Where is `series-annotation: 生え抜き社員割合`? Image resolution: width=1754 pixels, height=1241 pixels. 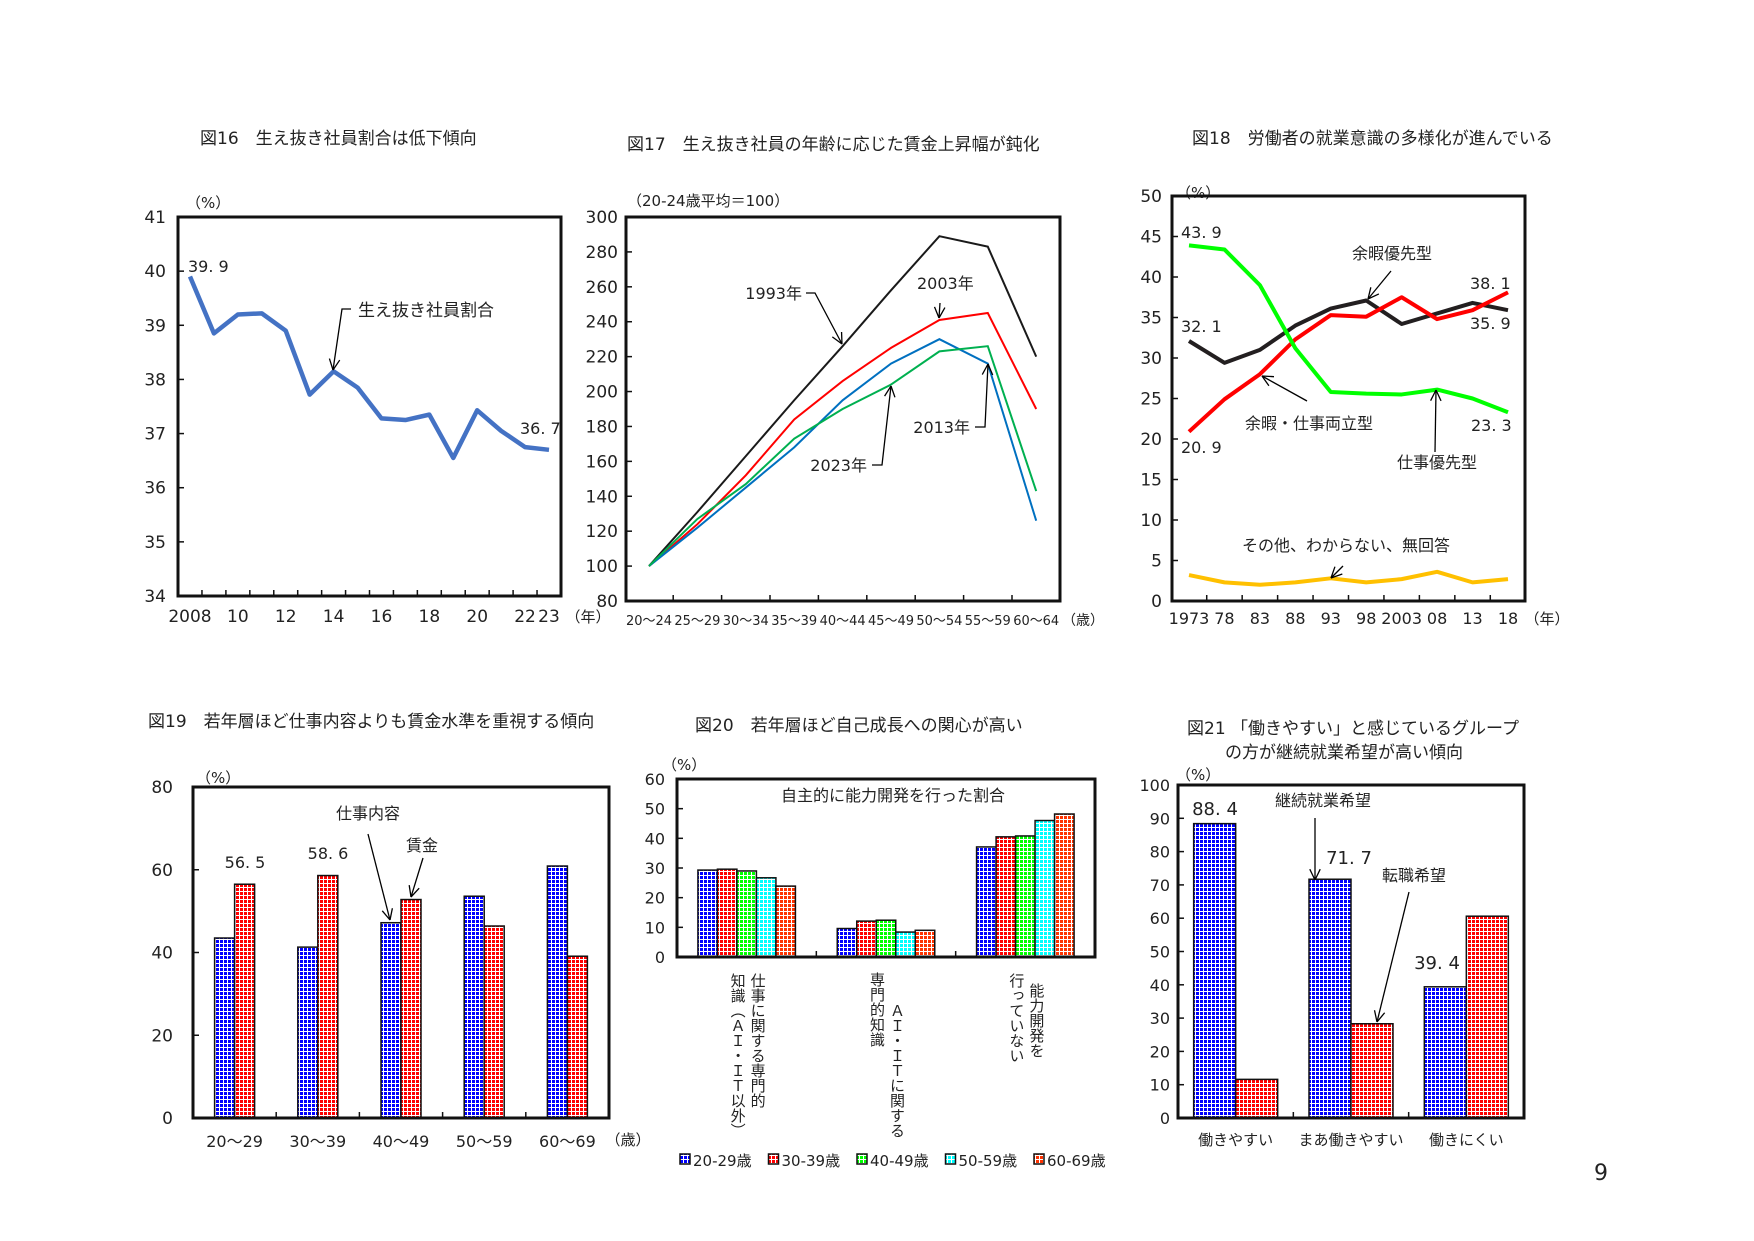
series-annotation: 生え抜き社員割合 is located at coordinates (426, 311).